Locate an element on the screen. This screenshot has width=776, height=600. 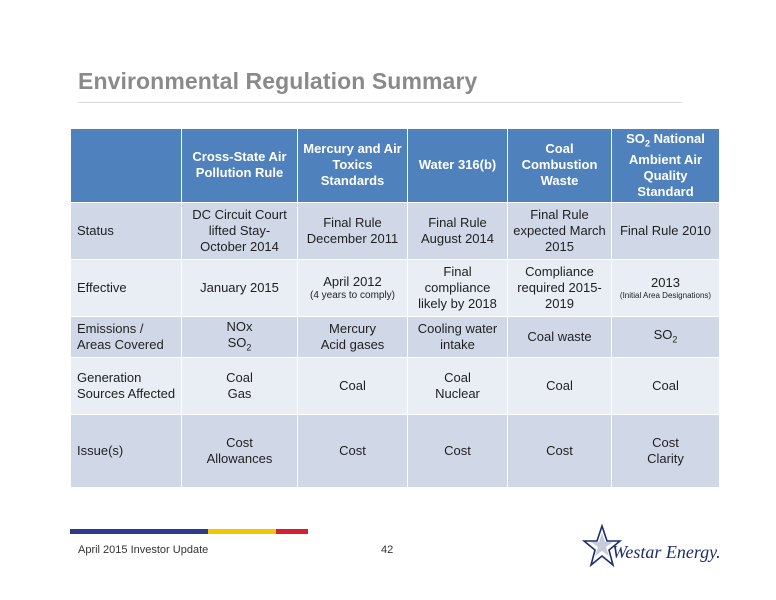
table-cell: Coal Gas is located at coordinates (239, 386).